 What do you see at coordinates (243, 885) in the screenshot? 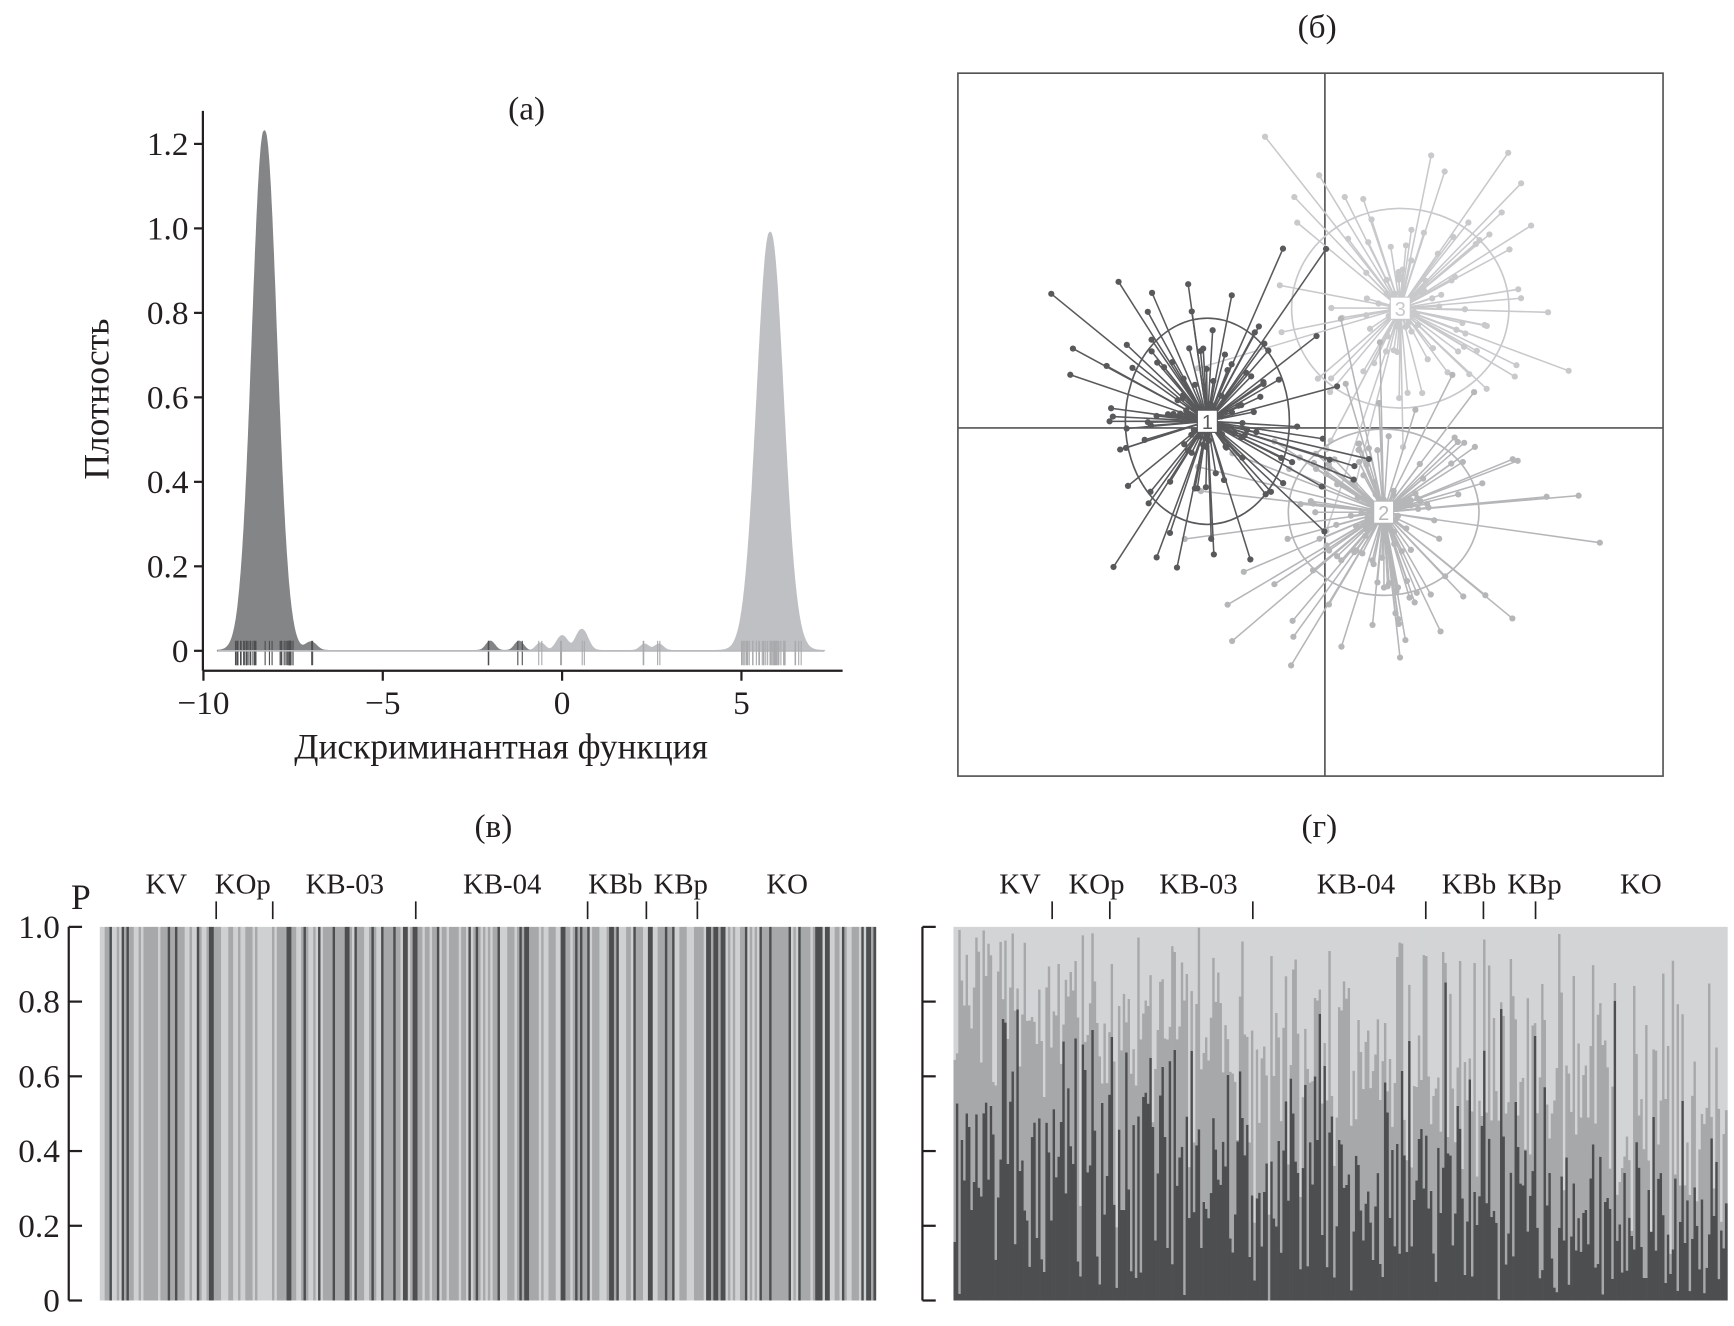
I see `population-label: KOp` at bounding box center [243, 885].